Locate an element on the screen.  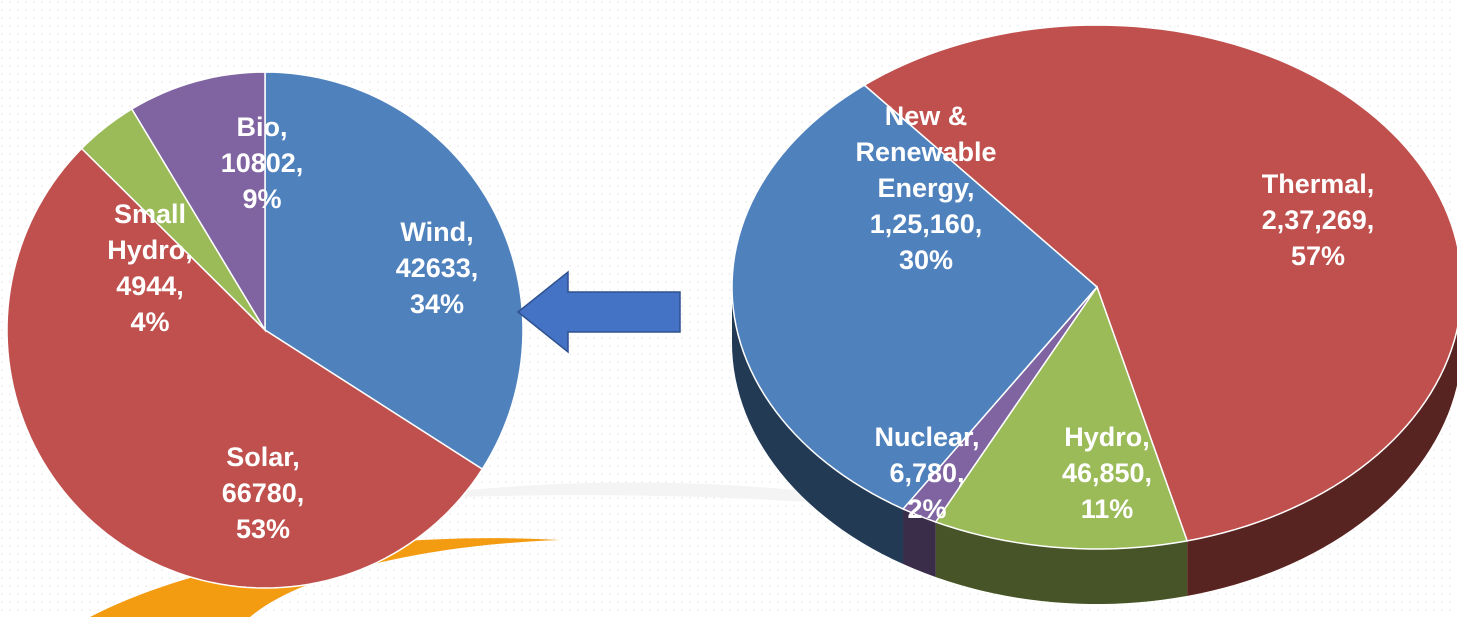
data-label: 11% is located at coordinates (1107, 509).